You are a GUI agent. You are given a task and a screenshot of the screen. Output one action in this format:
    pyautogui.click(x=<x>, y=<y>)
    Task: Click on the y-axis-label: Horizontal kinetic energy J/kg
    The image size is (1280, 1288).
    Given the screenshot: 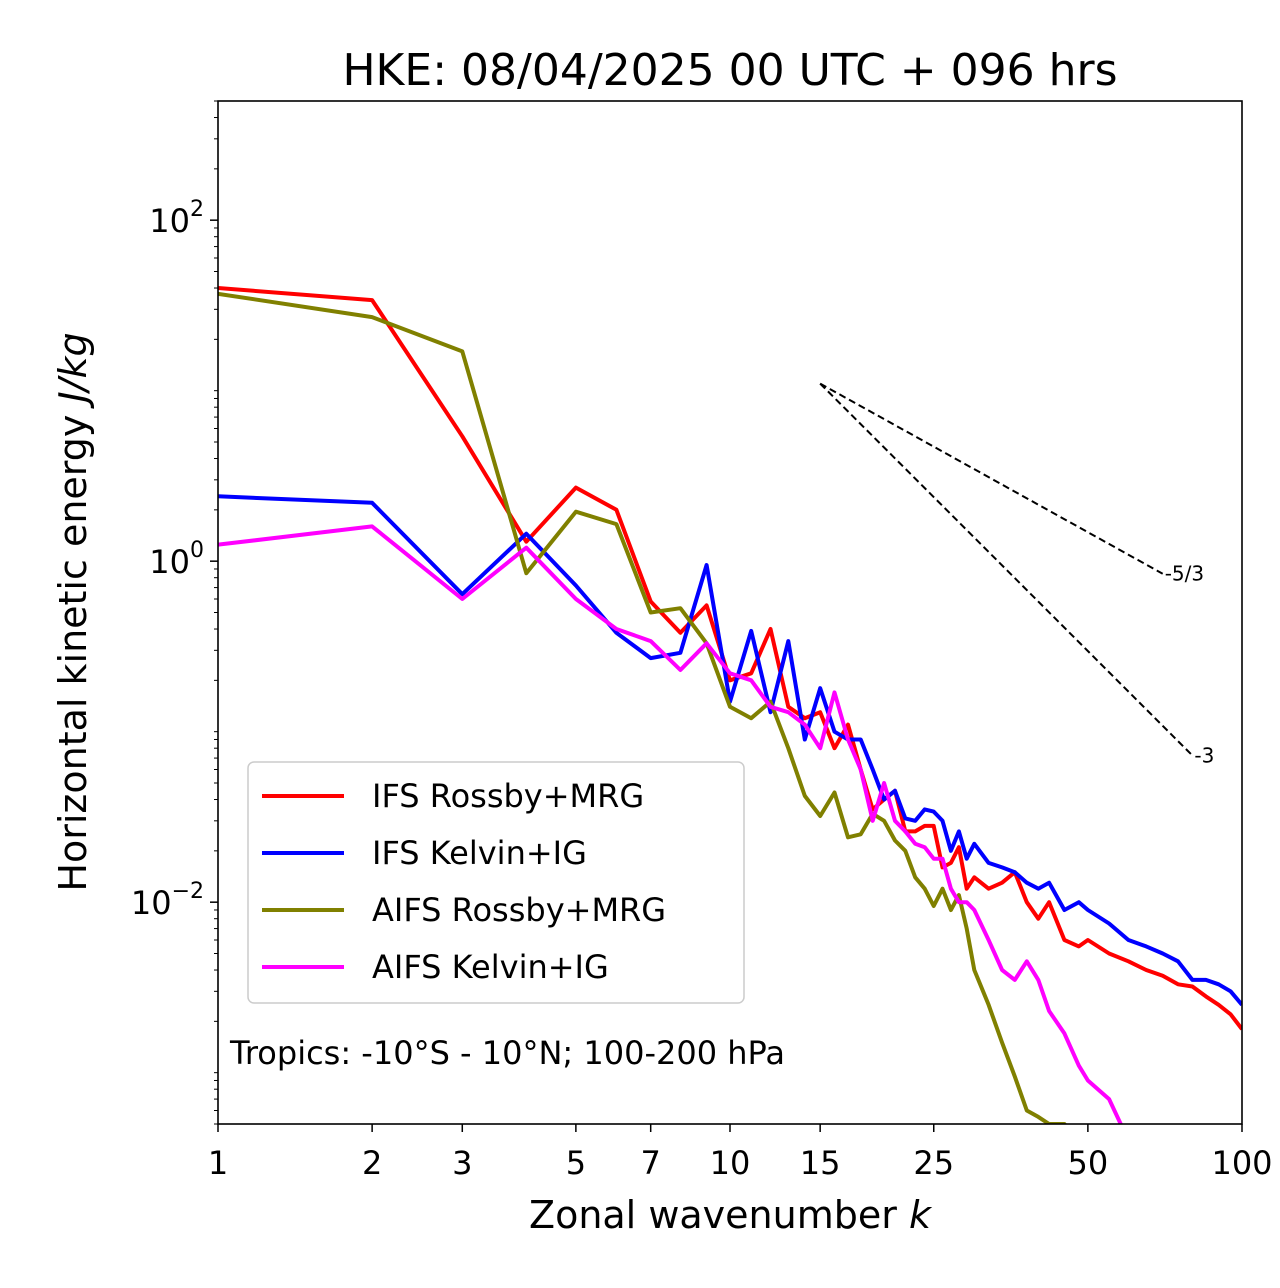 What is the action you would take?
    pyautogui.click(x=73, y=611)
    